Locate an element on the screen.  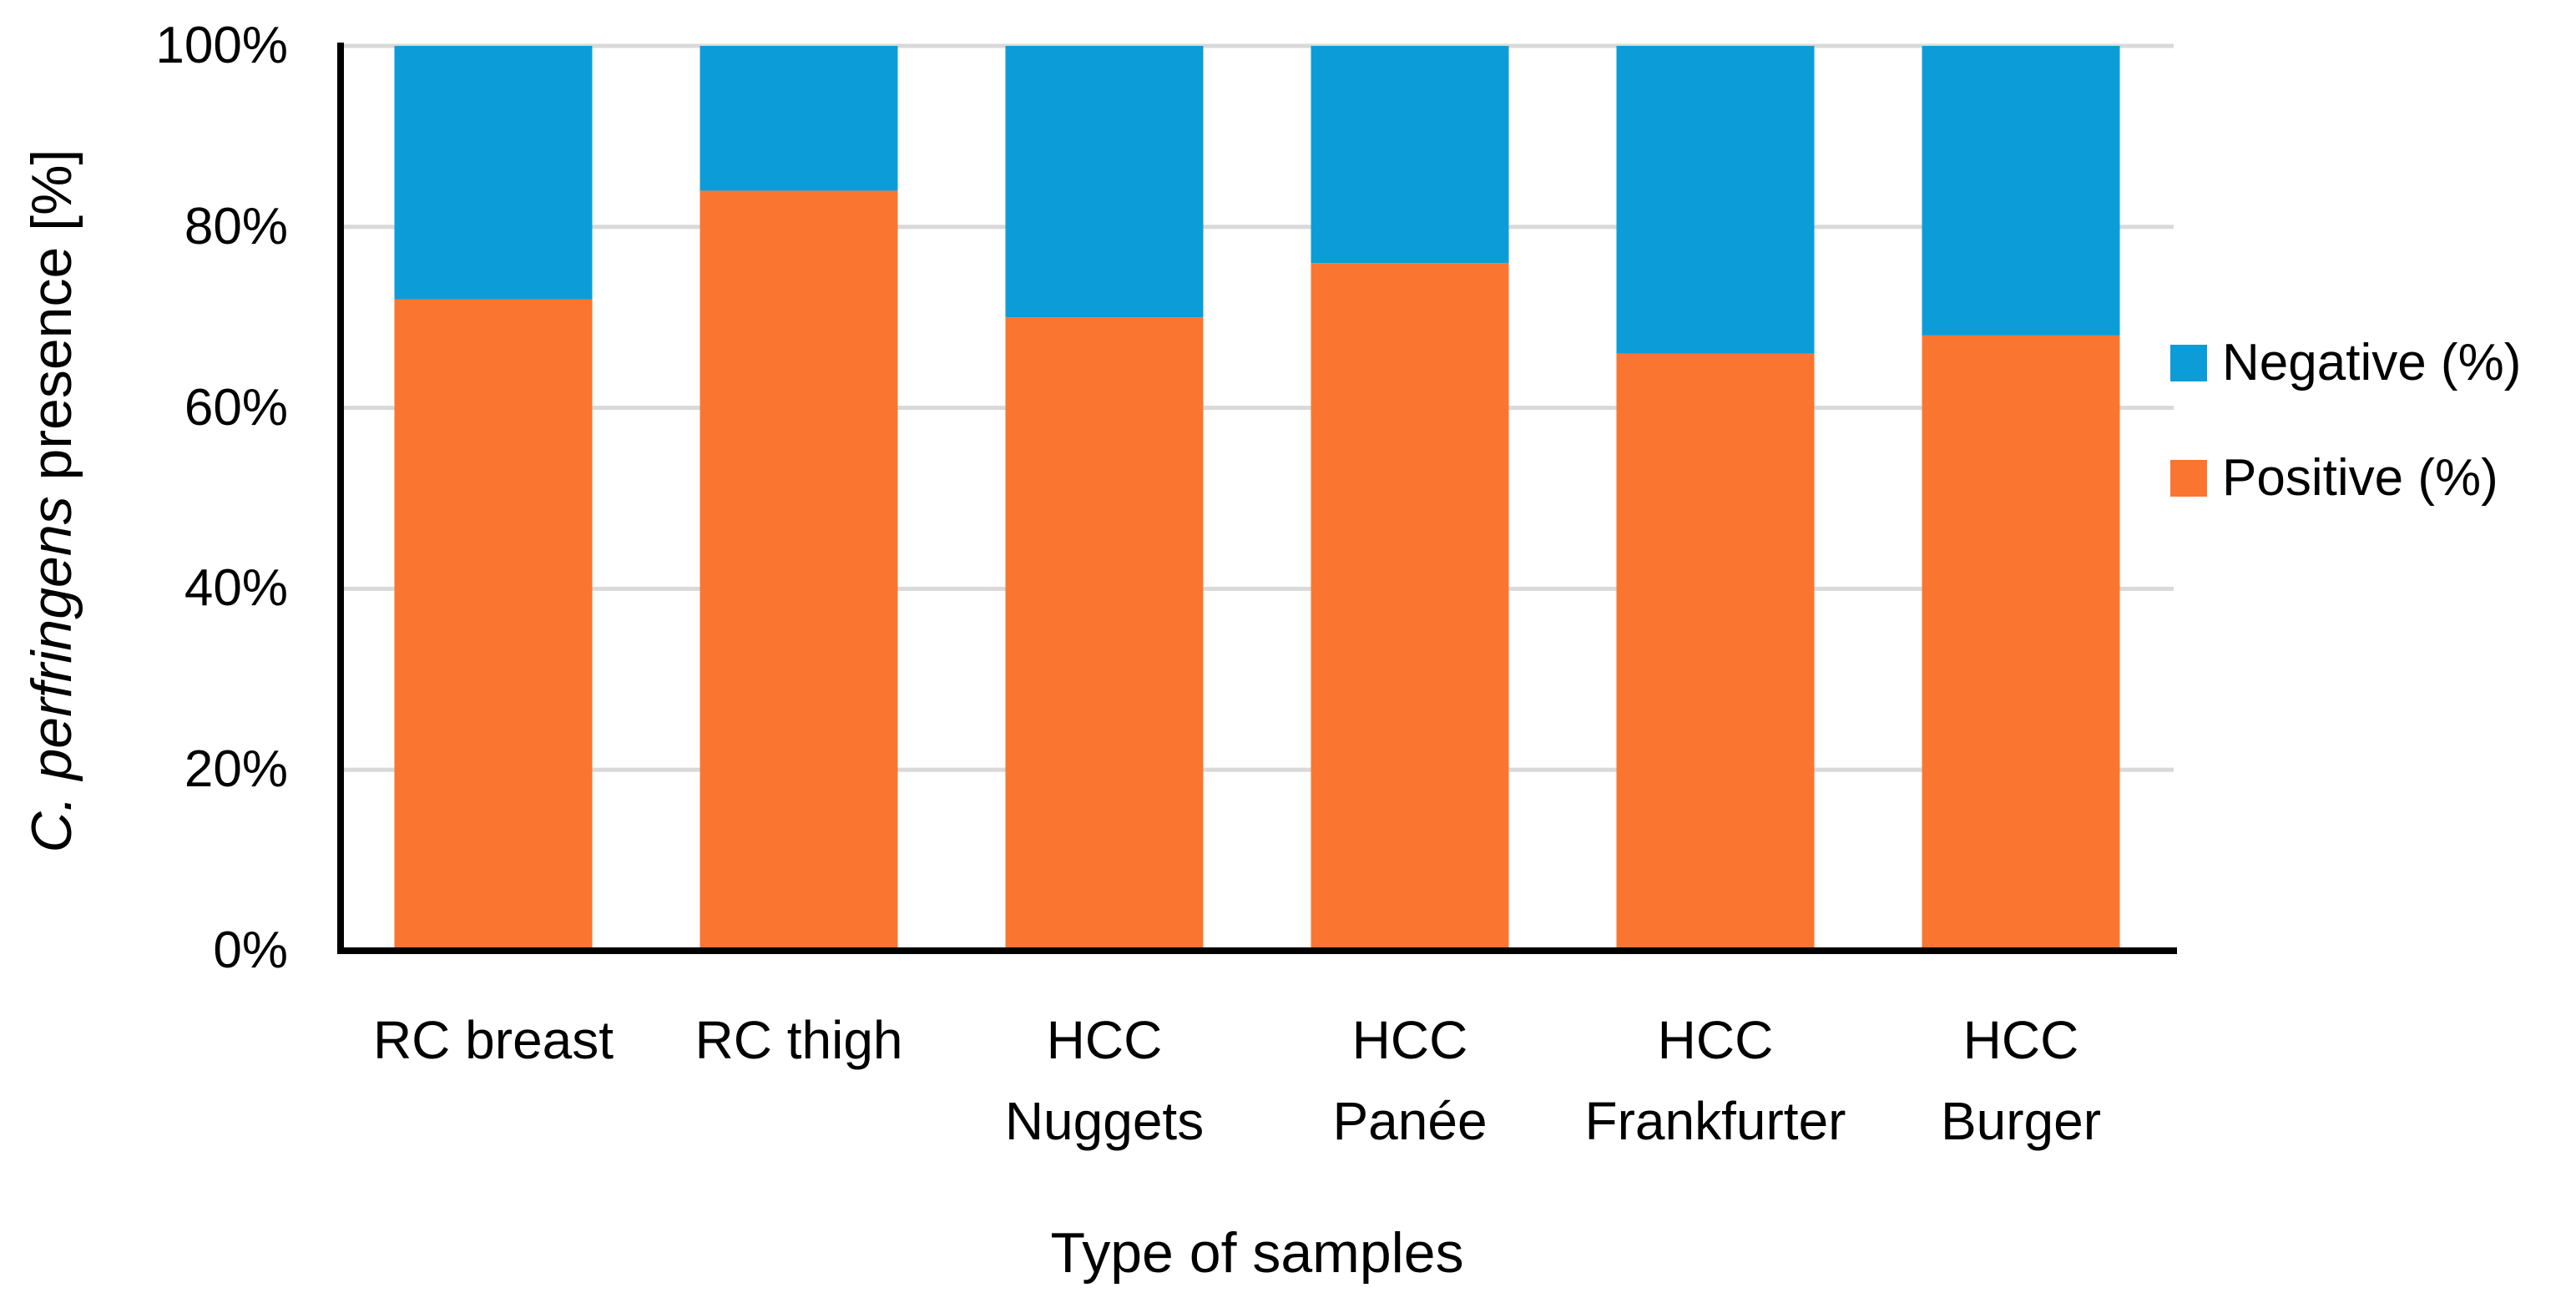
x-category-label-line: Frankfurter is located at coordinates (1715, 1121).